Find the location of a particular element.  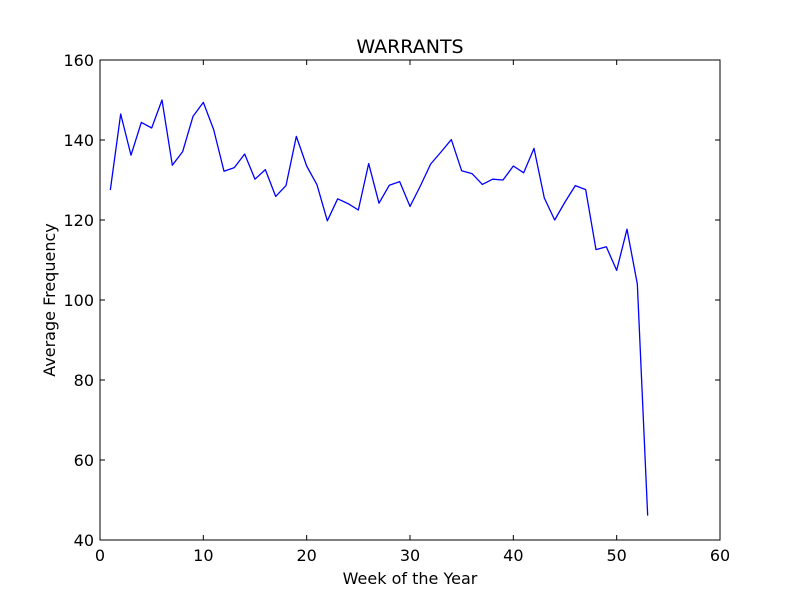

y-tick-label: 160 is located at coordinates (78, 60).